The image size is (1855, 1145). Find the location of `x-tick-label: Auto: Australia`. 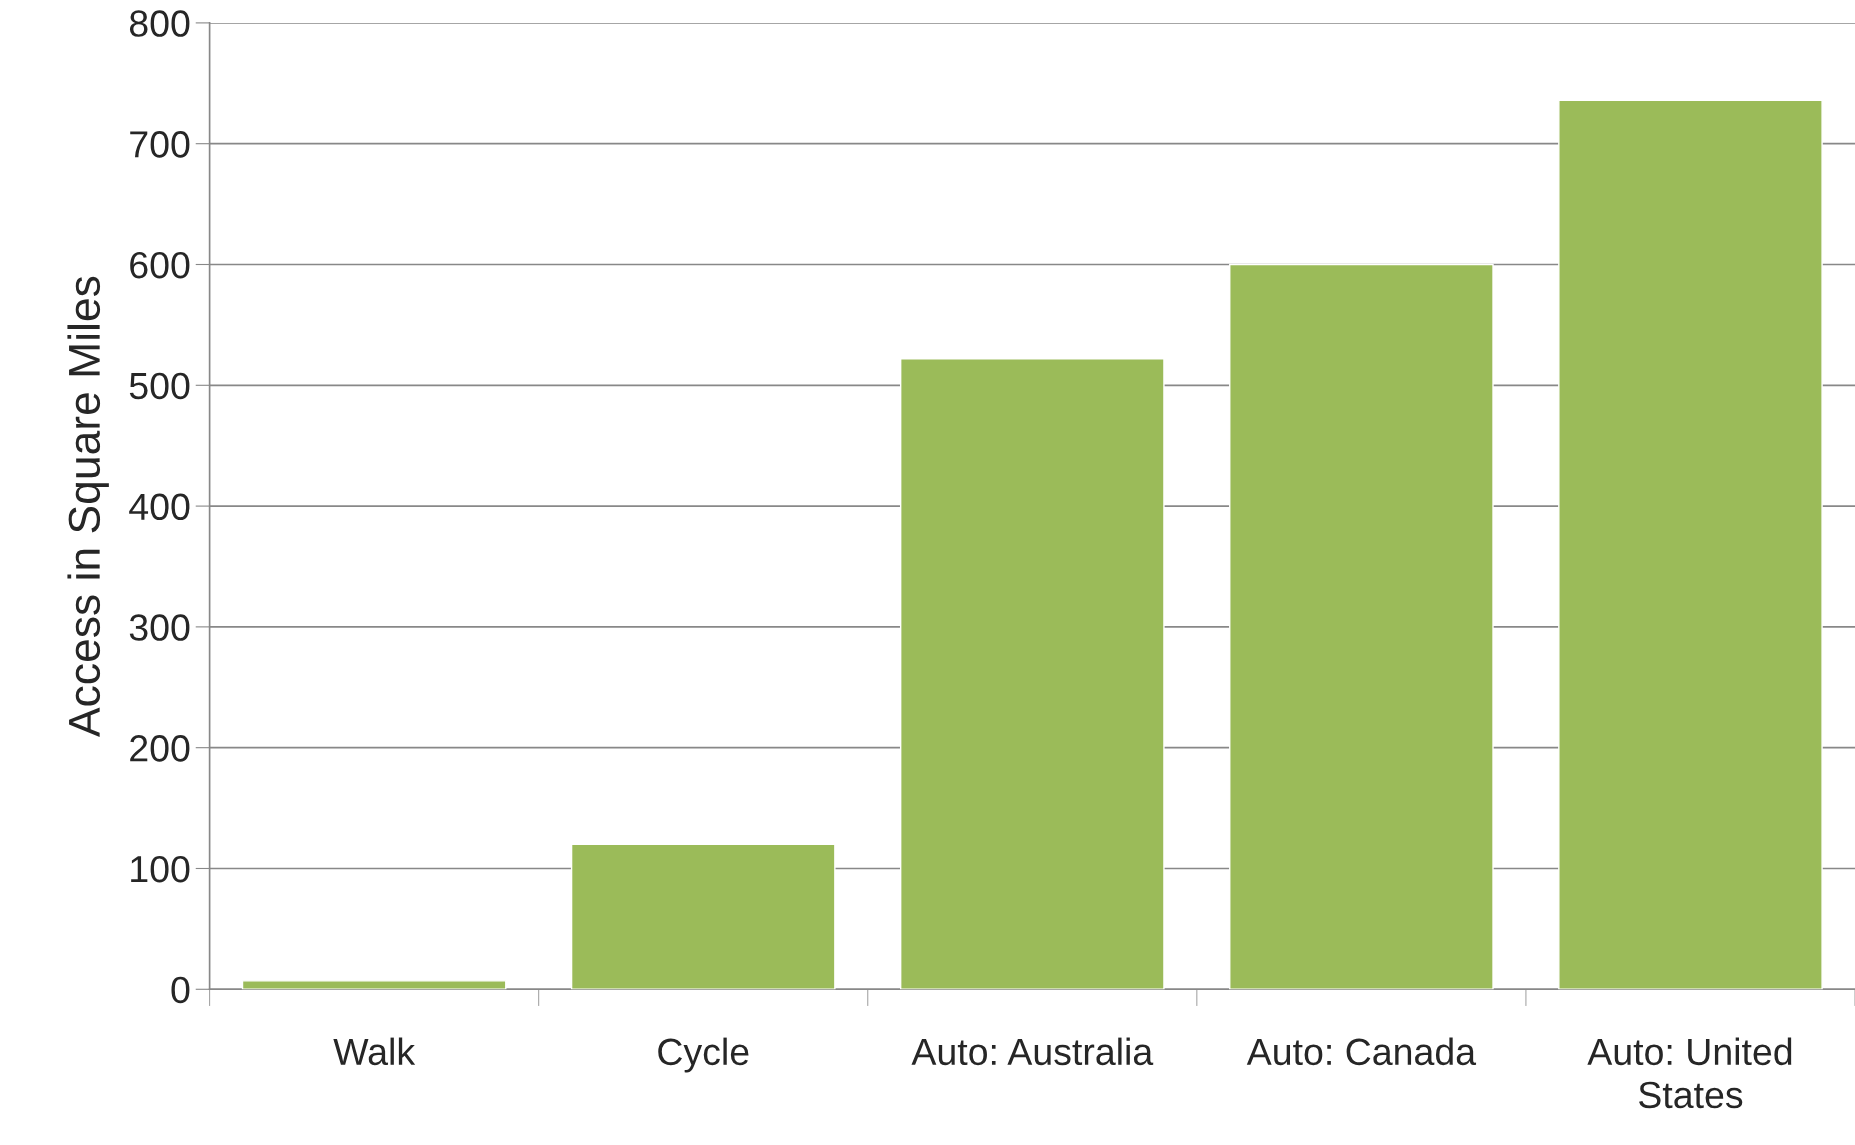

x-tick-label: Auto: Australia is located at coordinates (1032, 1051).